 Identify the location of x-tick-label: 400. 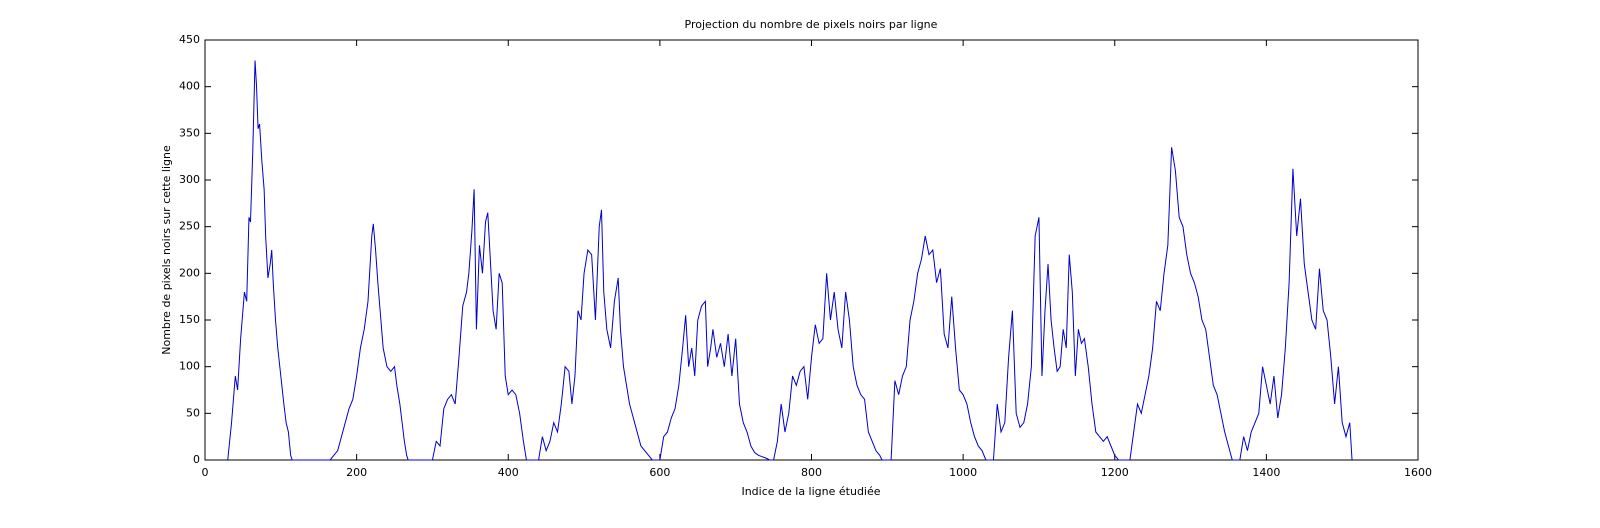
(508, 472).